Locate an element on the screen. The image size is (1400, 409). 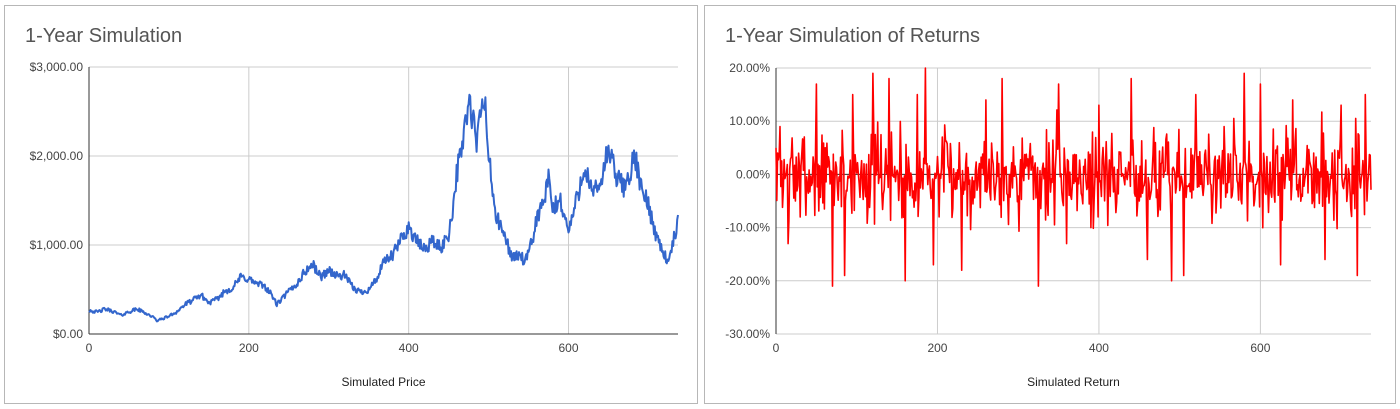
y-tick-label: -30.00% is located at coordinates (747, 334).